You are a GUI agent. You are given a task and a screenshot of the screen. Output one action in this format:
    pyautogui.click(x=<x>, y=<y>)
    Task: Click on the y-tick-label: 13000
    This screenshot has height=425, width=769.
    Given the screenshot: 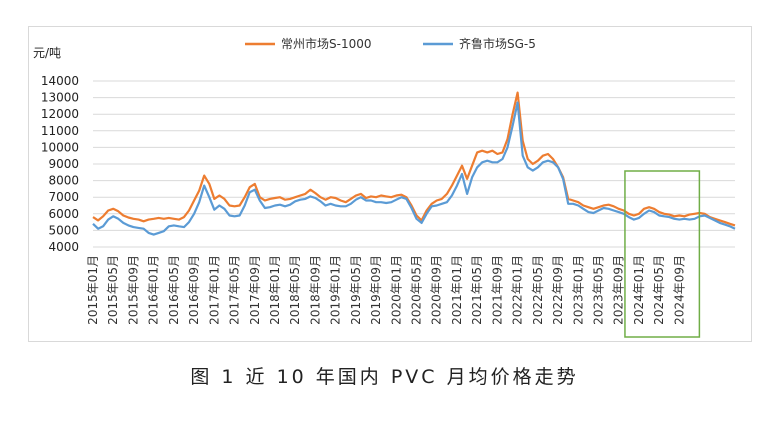 What is the action you would take?
    pyautogui.click(x=60, y=98)
    